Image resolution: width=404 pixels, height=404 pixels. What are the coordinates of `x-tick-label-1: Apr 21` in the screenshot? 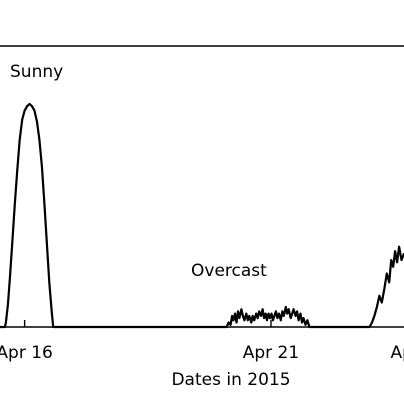 It's located at (271, 353).